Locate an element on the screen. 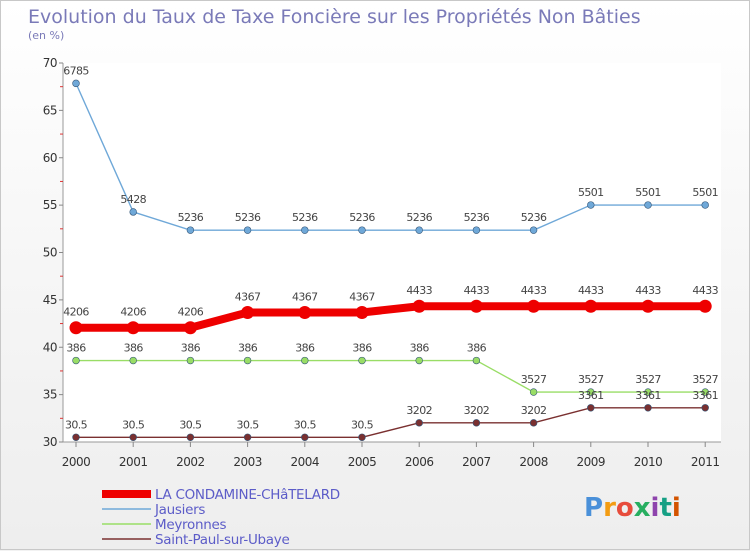  legend-label: Jausiers is located at coordinates (179, 510).